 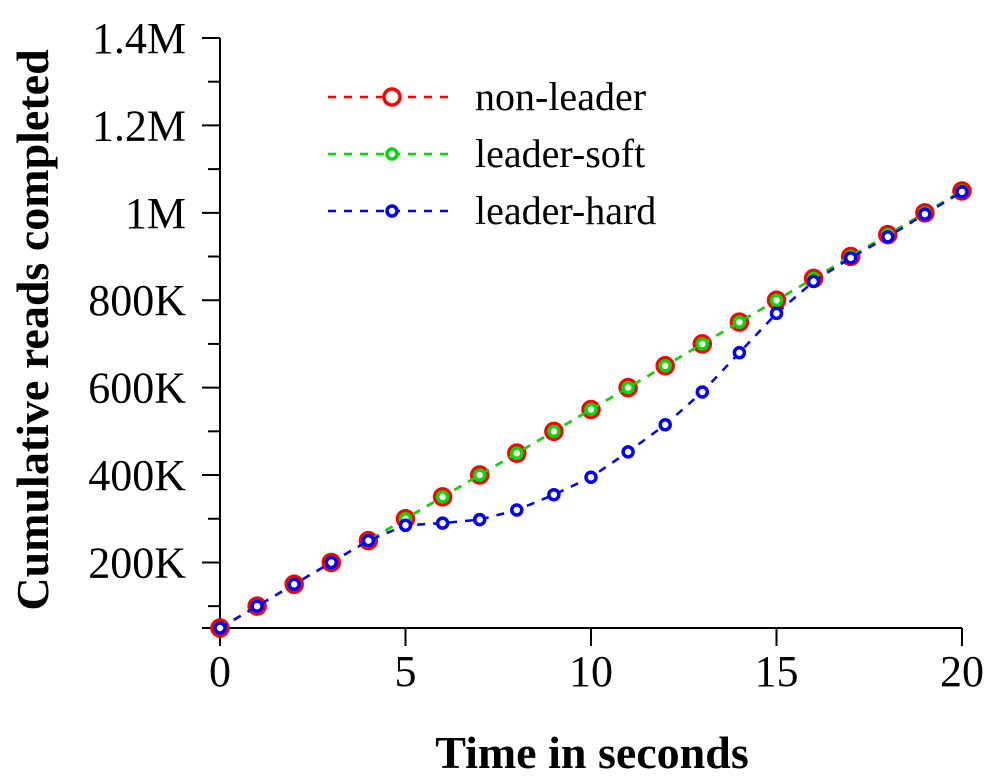 What do you see at coordinates (32, 330) in the screenshot?
I see `y-axis-title: Cumulative reads completed` at bounding box center [32, 330].